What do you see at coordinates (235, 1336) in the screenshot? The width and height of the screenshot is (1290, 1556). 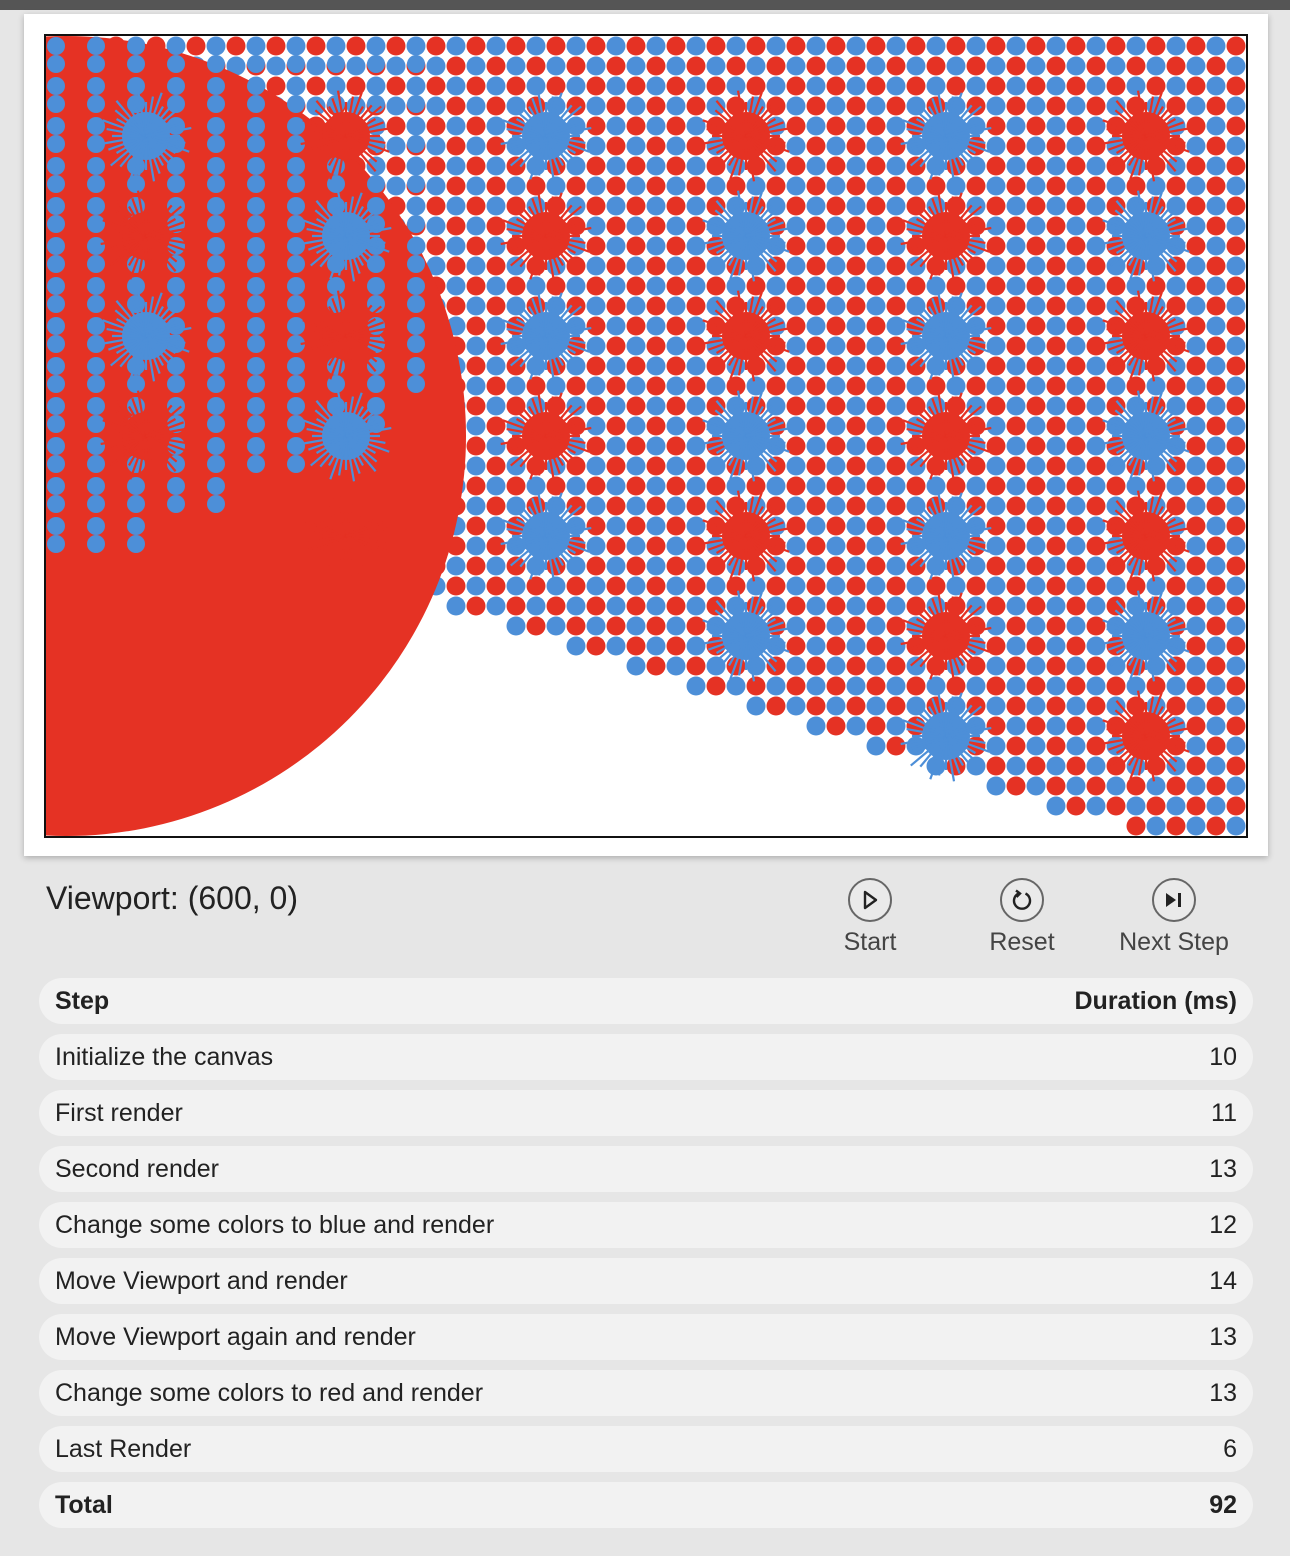 I see `step-cell: Move Viewport again and render` at bounding box center [235, 1336].